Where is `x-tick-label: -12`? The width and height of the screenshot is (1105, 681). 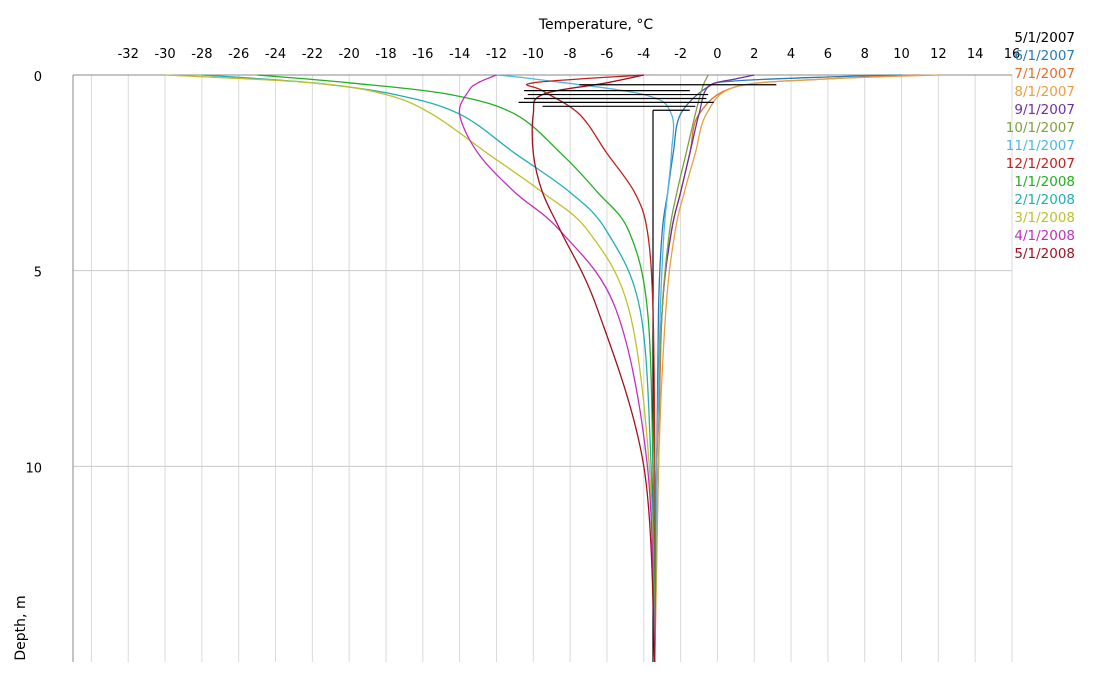
x-tick-label: -12 is located at coordinates (496, 54).